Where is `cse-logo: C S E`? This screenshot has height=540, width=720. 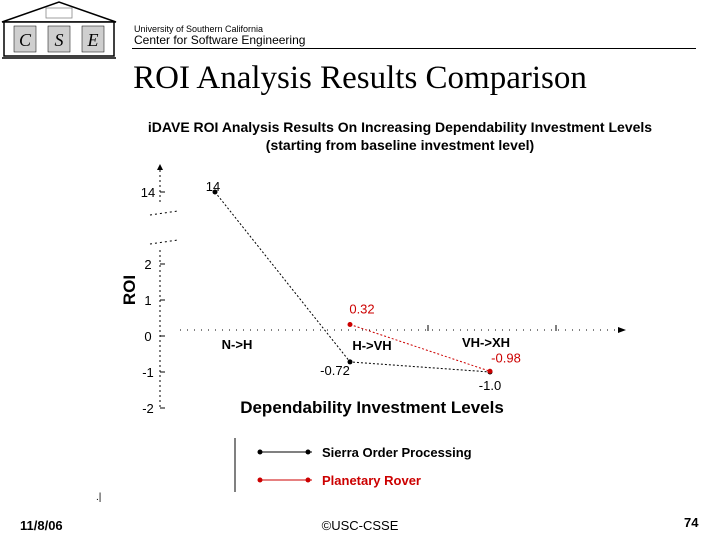 cse-logo: C S E is located at coordinates (59, 30).